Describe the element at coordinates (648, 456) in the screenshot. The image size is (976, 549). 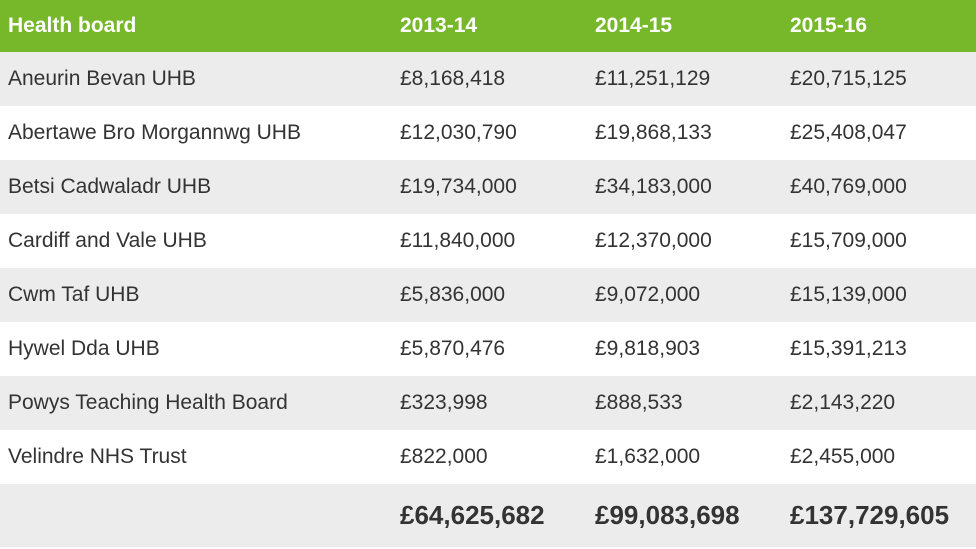
I see `value-2014-15: £1,632,000` at that location.